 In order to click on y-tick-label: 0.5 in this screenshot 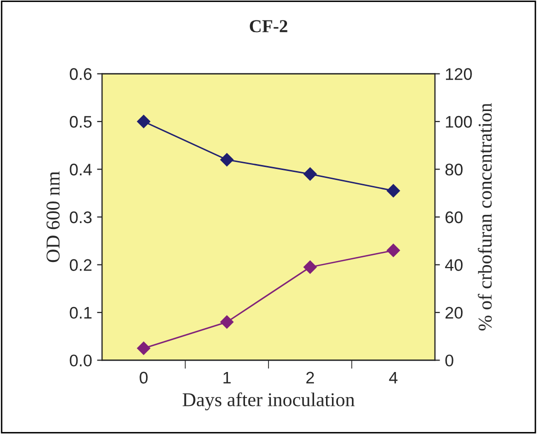, I will do `click(81, 122)`.